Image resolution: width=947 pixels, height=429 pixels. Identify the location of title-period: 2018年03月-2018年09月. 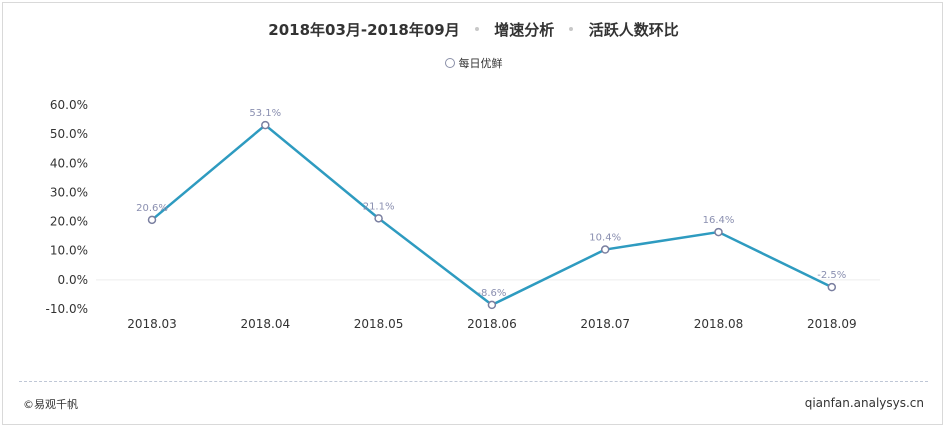
(364, 30).